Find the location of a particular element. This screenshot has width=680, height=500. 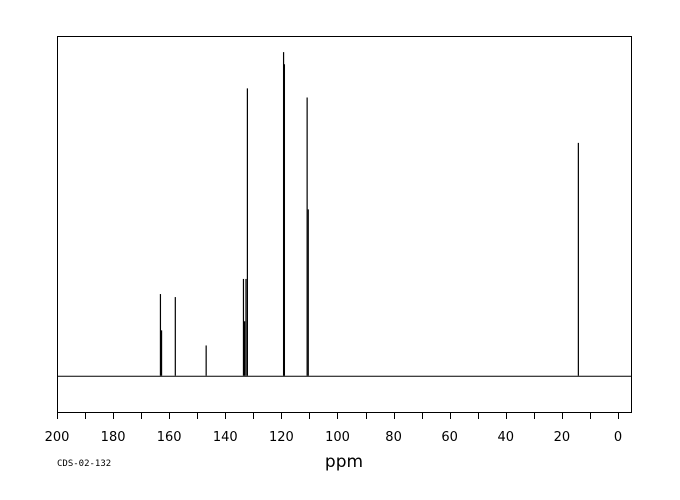

x-axis-label: ppm is located at coordinates (344, 462).